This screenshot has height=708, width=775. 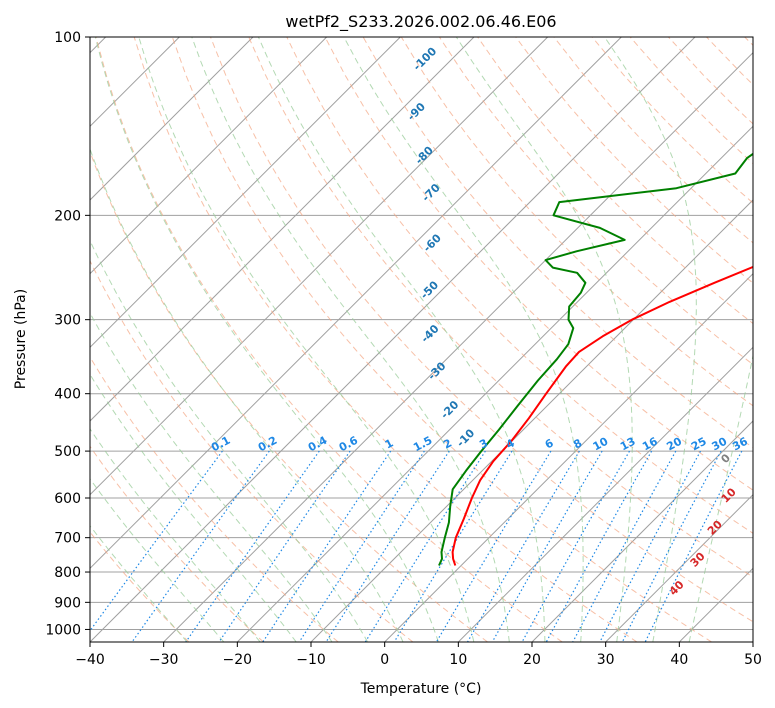 I want to click on x-axis-title: Temperature (°C), so click(x=421, y=689).